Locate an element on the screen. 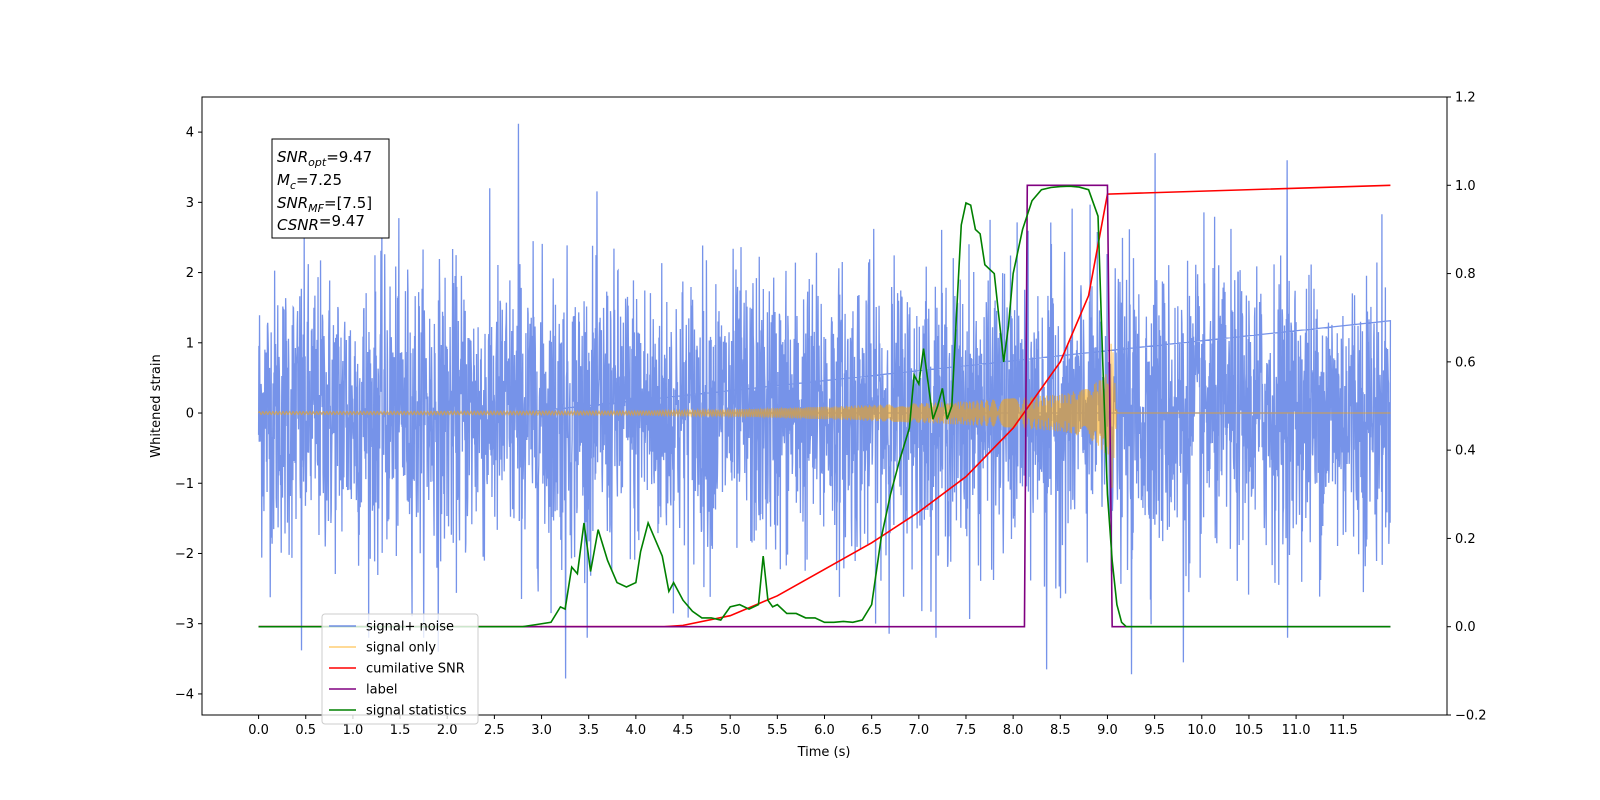 This screenshot has height=800, width=1600. x-tick-label: 8.0 is located at coordinates (1013, 730).